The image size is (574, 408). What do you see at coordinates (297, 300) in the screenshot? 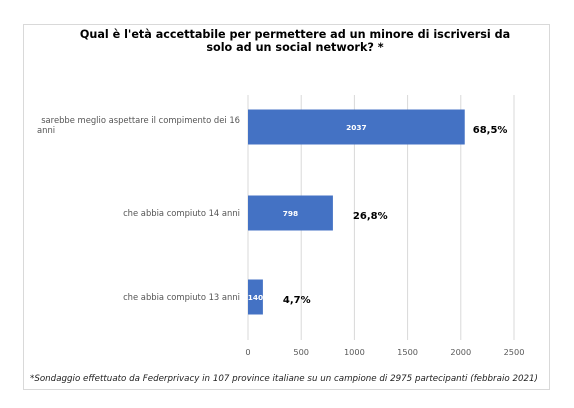
I see `percent-label: 4,7%` at bounding box center [297, 300].